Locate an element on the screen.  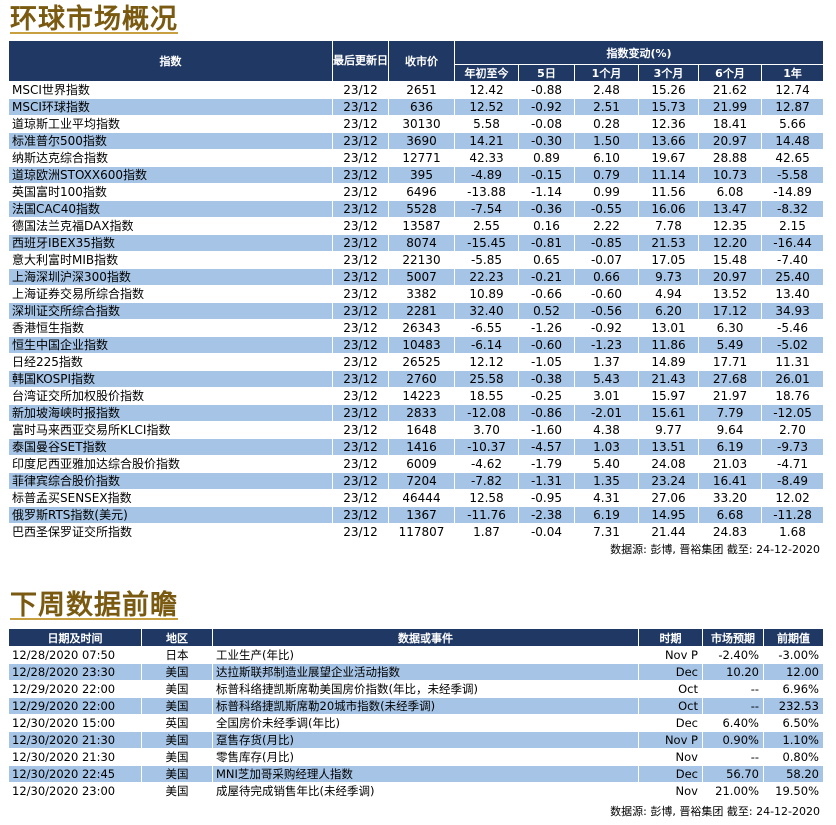
6m-change: 21.03 is located at coordinates (730, 464).